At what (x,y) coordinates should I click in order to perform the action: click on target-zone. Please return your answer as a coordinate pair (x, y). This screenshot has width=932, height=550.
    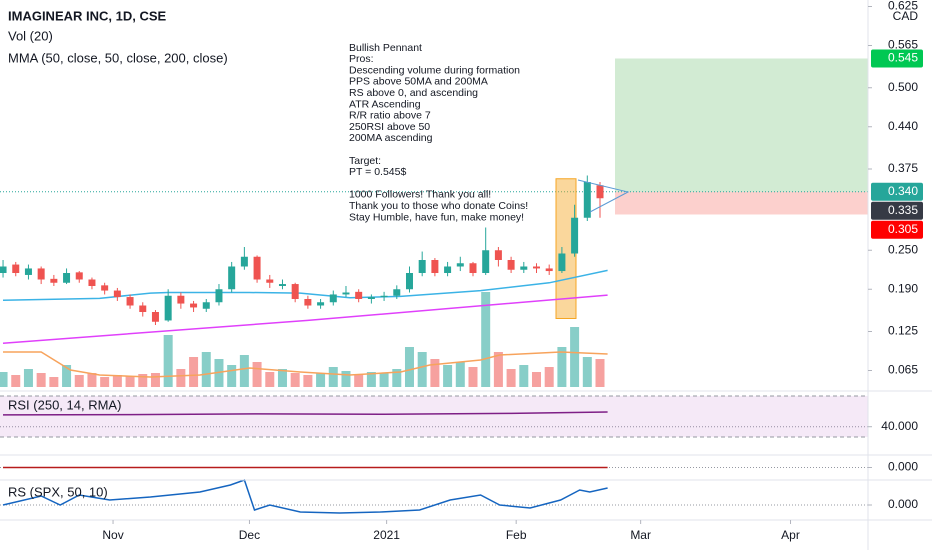
    Looking at the image, I should click on (741, 125).